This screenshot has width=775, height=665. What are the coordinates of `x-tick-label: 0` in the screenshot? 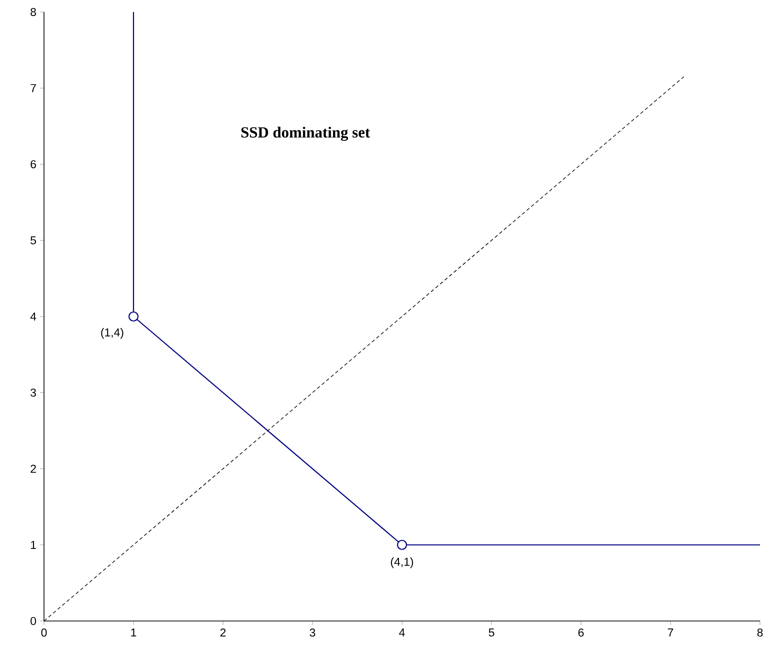 It's located at (44, 632).